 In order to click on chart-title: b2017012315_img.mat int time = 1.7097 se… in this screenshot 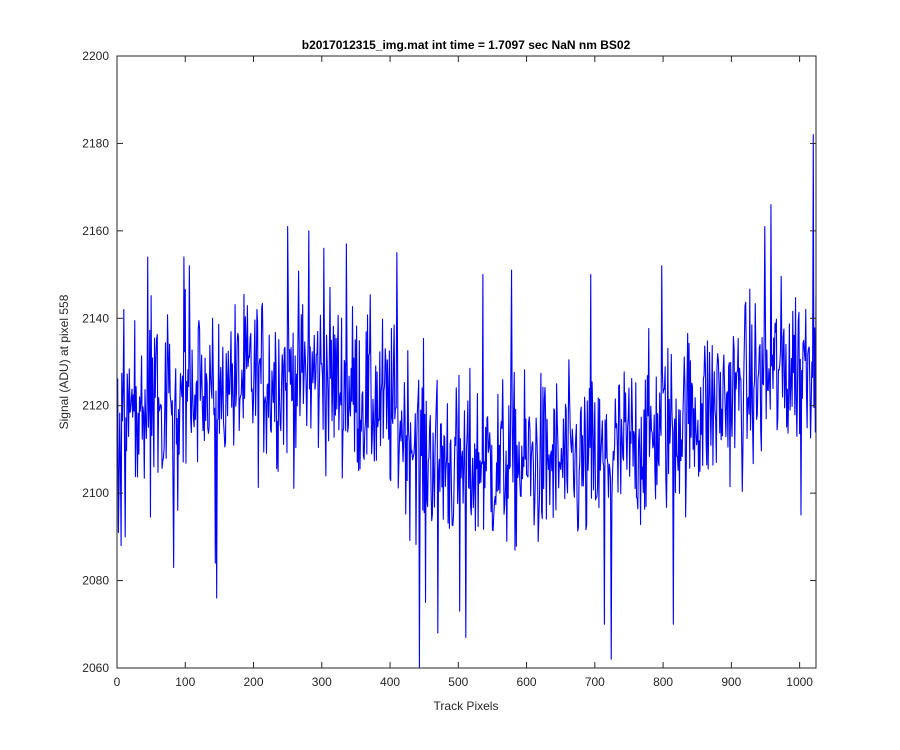, I will do `click(466, 45)`.